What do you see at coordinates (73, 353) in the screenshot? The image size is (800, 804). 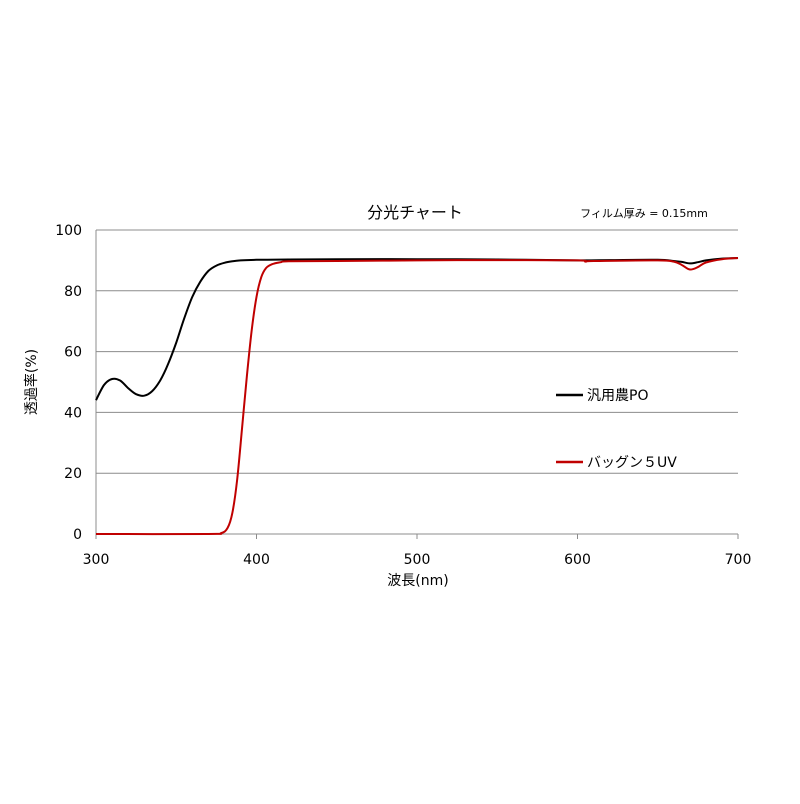 I see `y-tick-label: 60` at bounding box center [73, 353].